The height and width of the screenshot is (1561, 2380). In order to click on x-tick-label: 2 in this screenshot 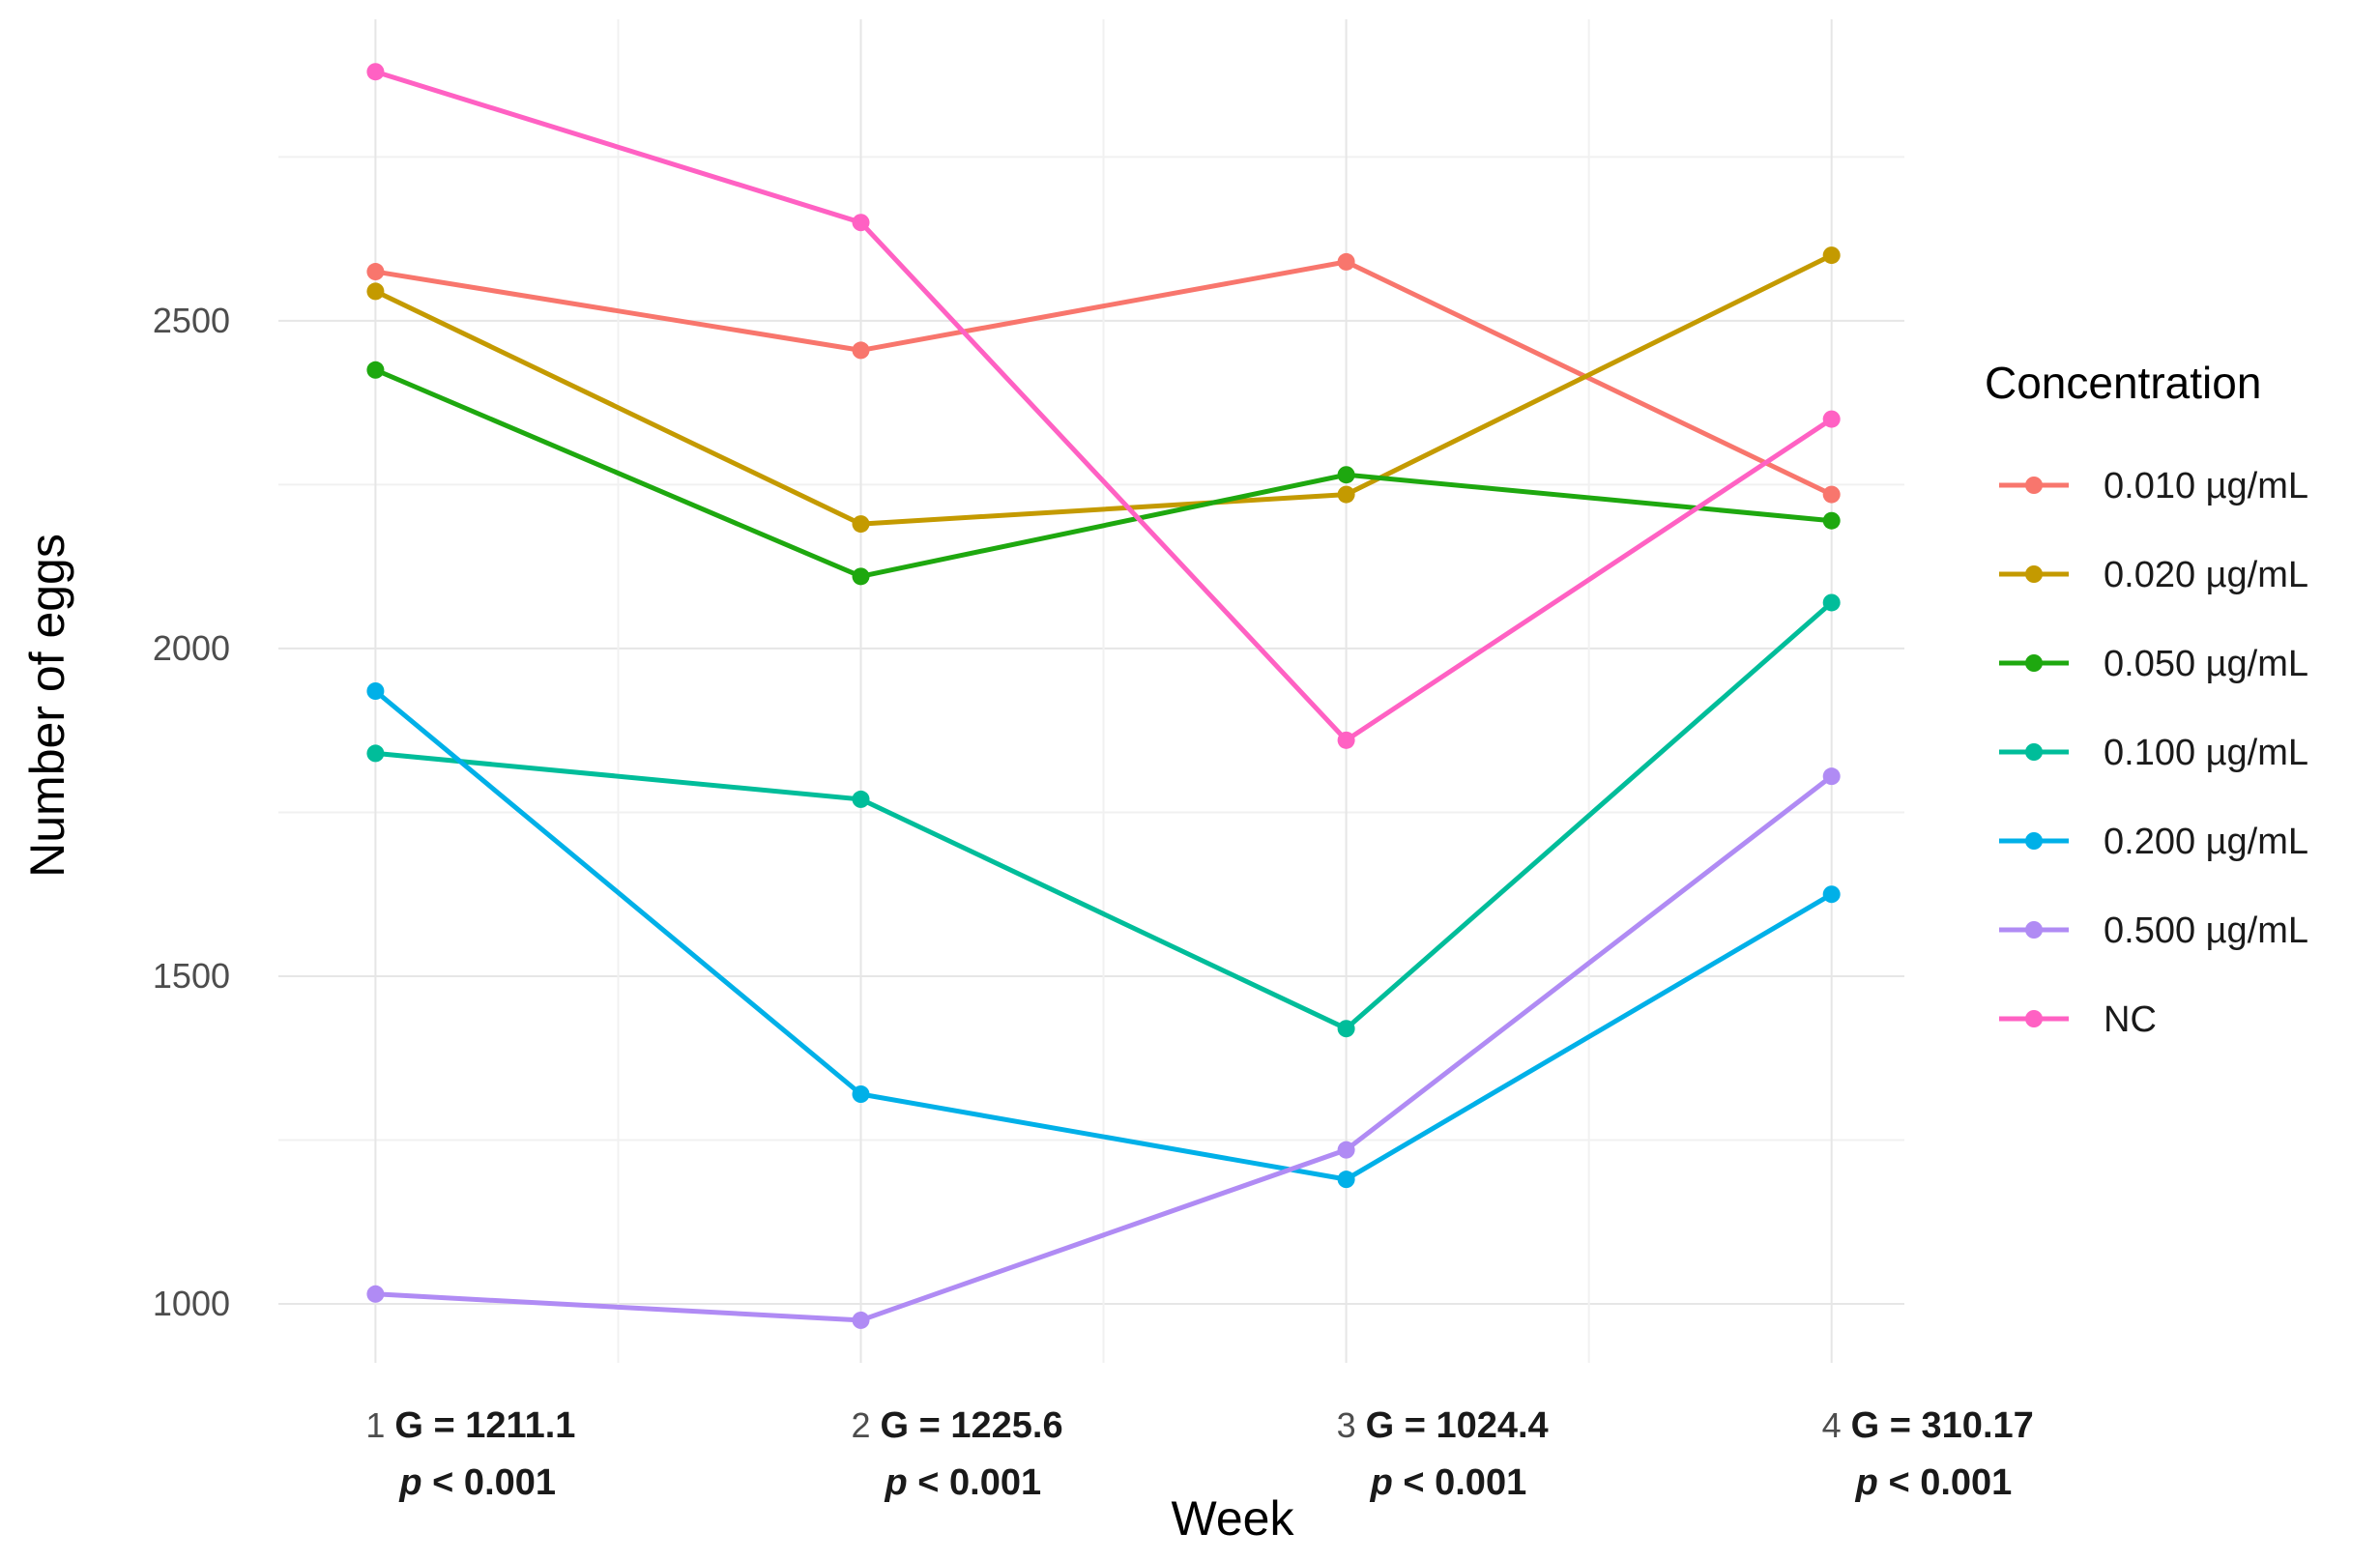, I will do `click(861, 1425)`.